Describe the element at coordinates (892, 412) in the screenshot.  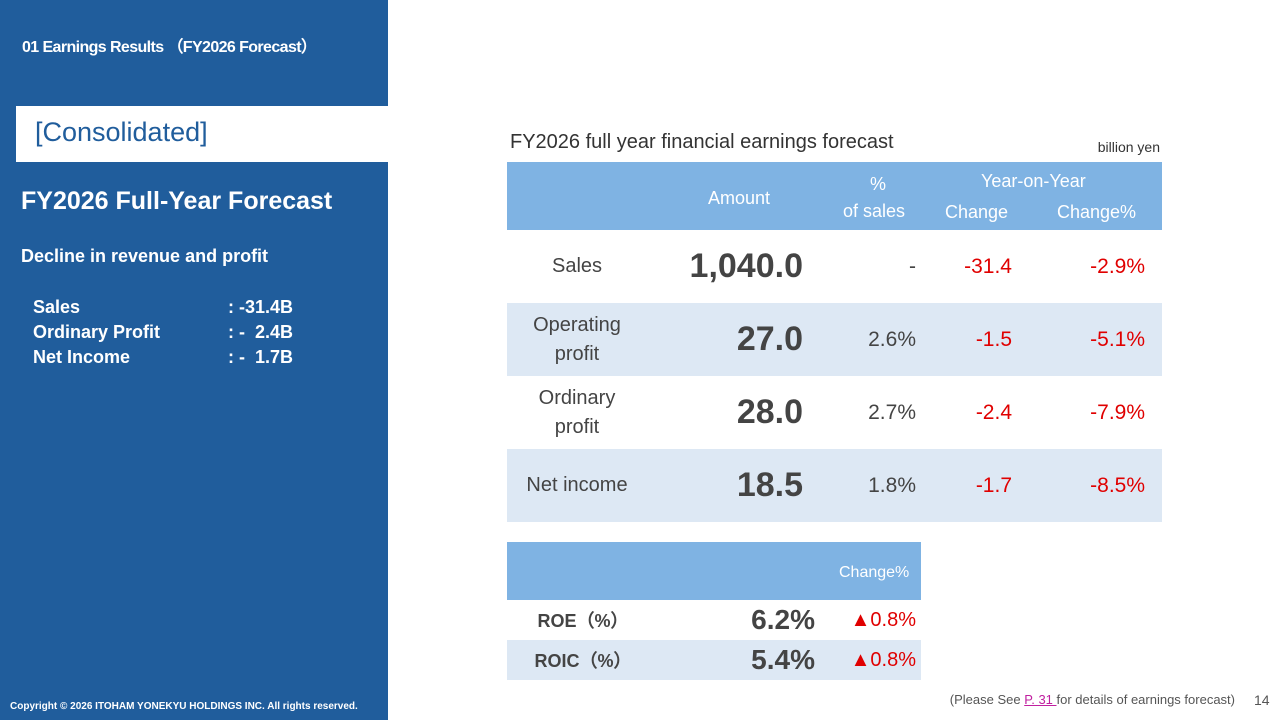
I see `table-cell: 2.7%` at that location.